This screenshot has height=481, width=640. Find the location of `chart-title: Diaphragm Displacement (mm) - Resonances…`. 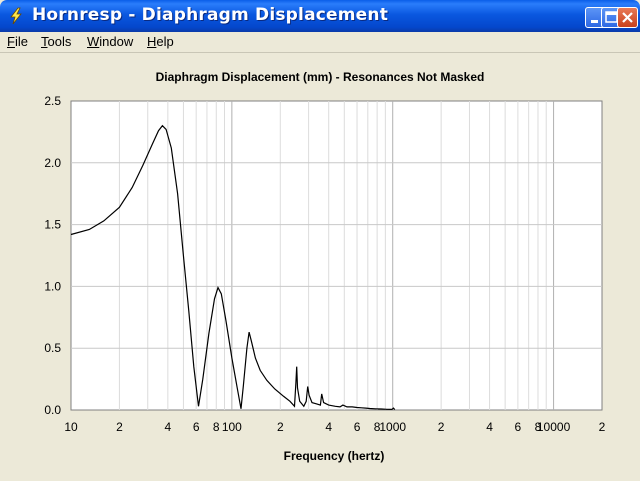

chart-title: Diaphragm Displacement (mm) - Resonances… is located at coordinates (320, 77).